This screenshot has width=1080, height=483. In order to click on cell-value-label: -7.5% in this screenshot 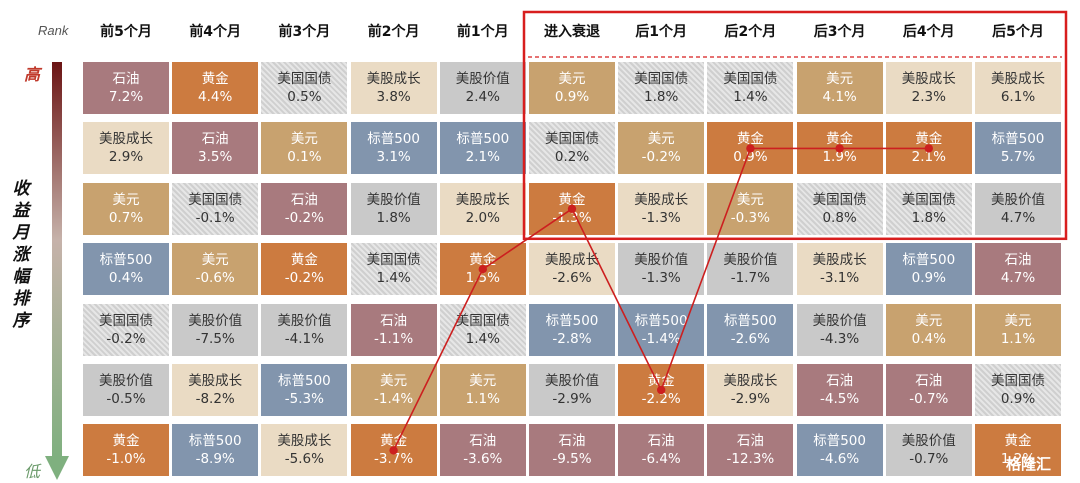, I will do `click(215, 338)`.